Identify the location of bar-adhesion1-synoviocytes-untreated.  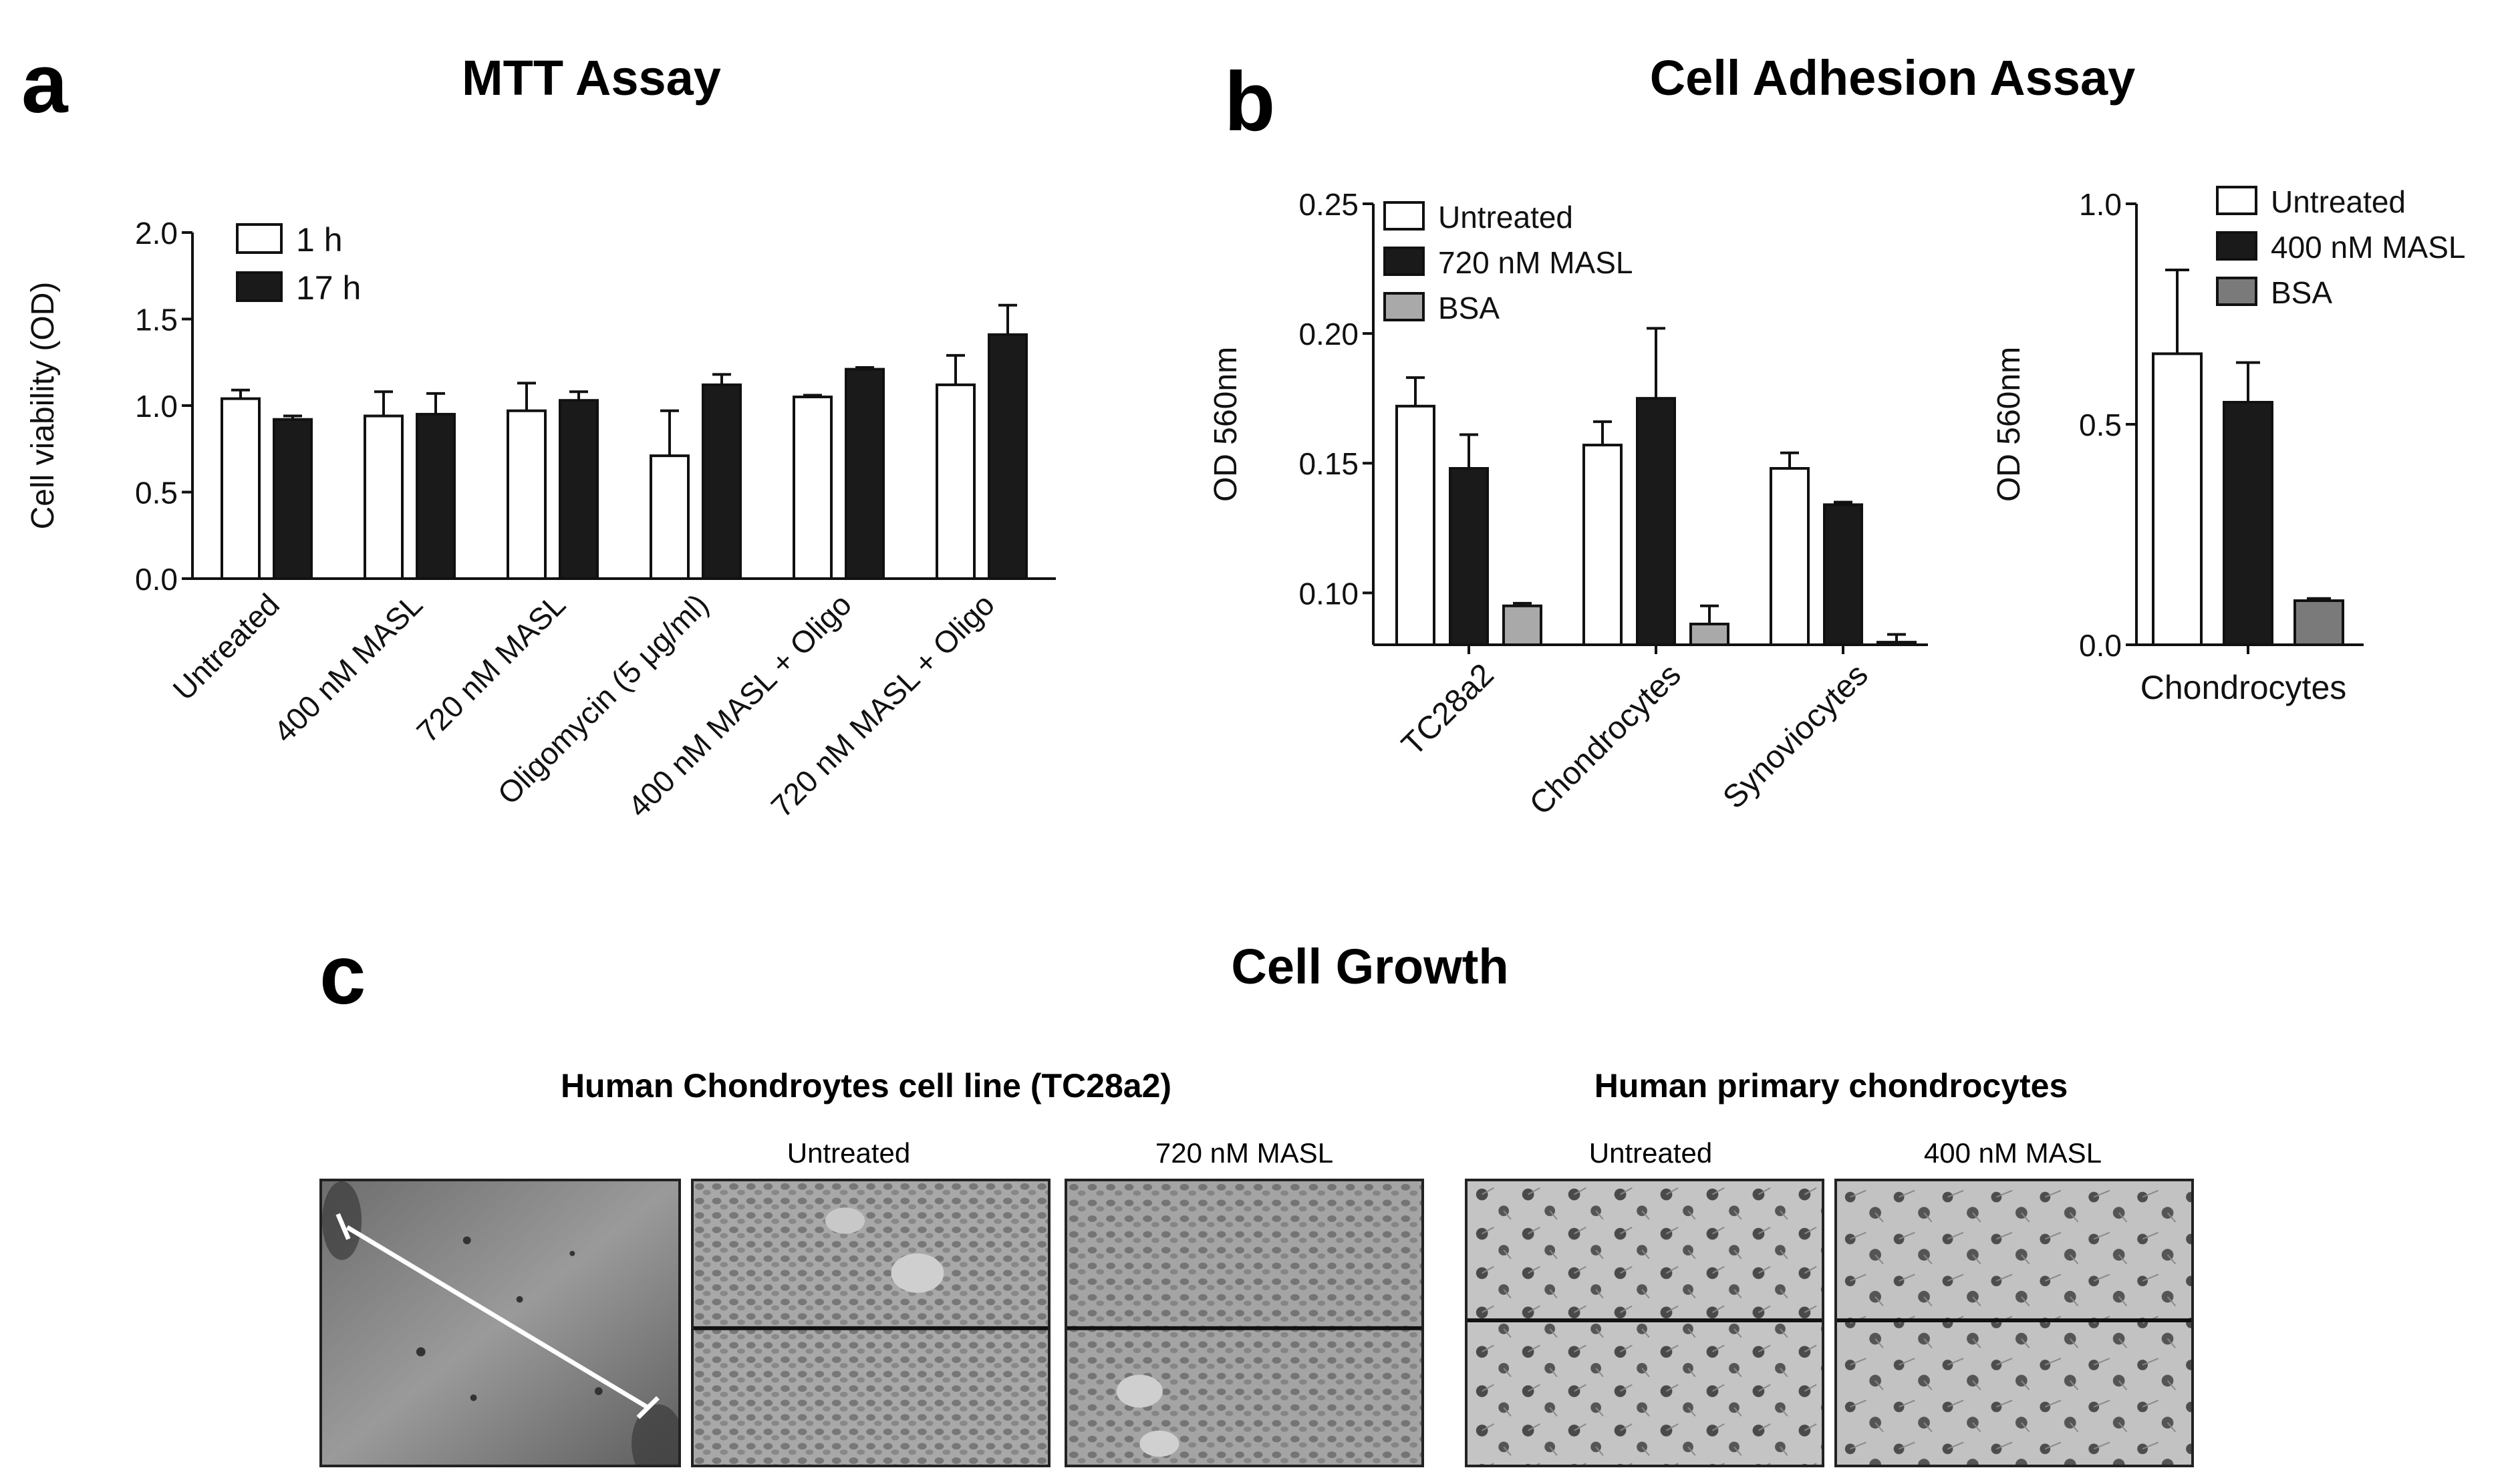
(1790, 556).